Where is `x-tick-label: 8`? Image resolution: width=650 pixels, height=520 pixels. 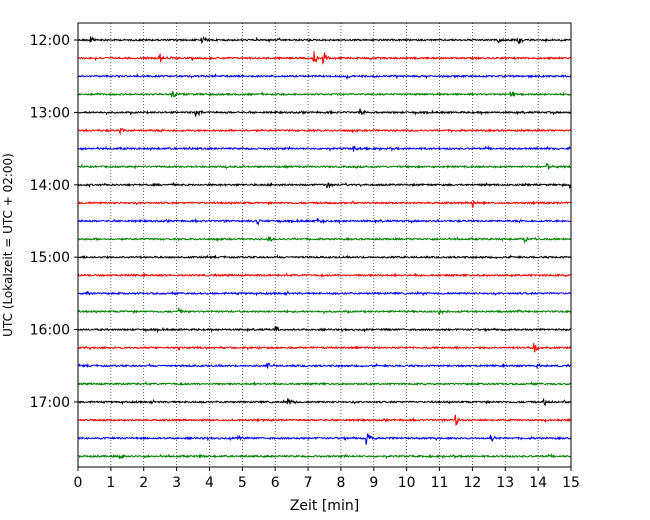
x-tick-label: 8 is located at coordinates (340, 483).